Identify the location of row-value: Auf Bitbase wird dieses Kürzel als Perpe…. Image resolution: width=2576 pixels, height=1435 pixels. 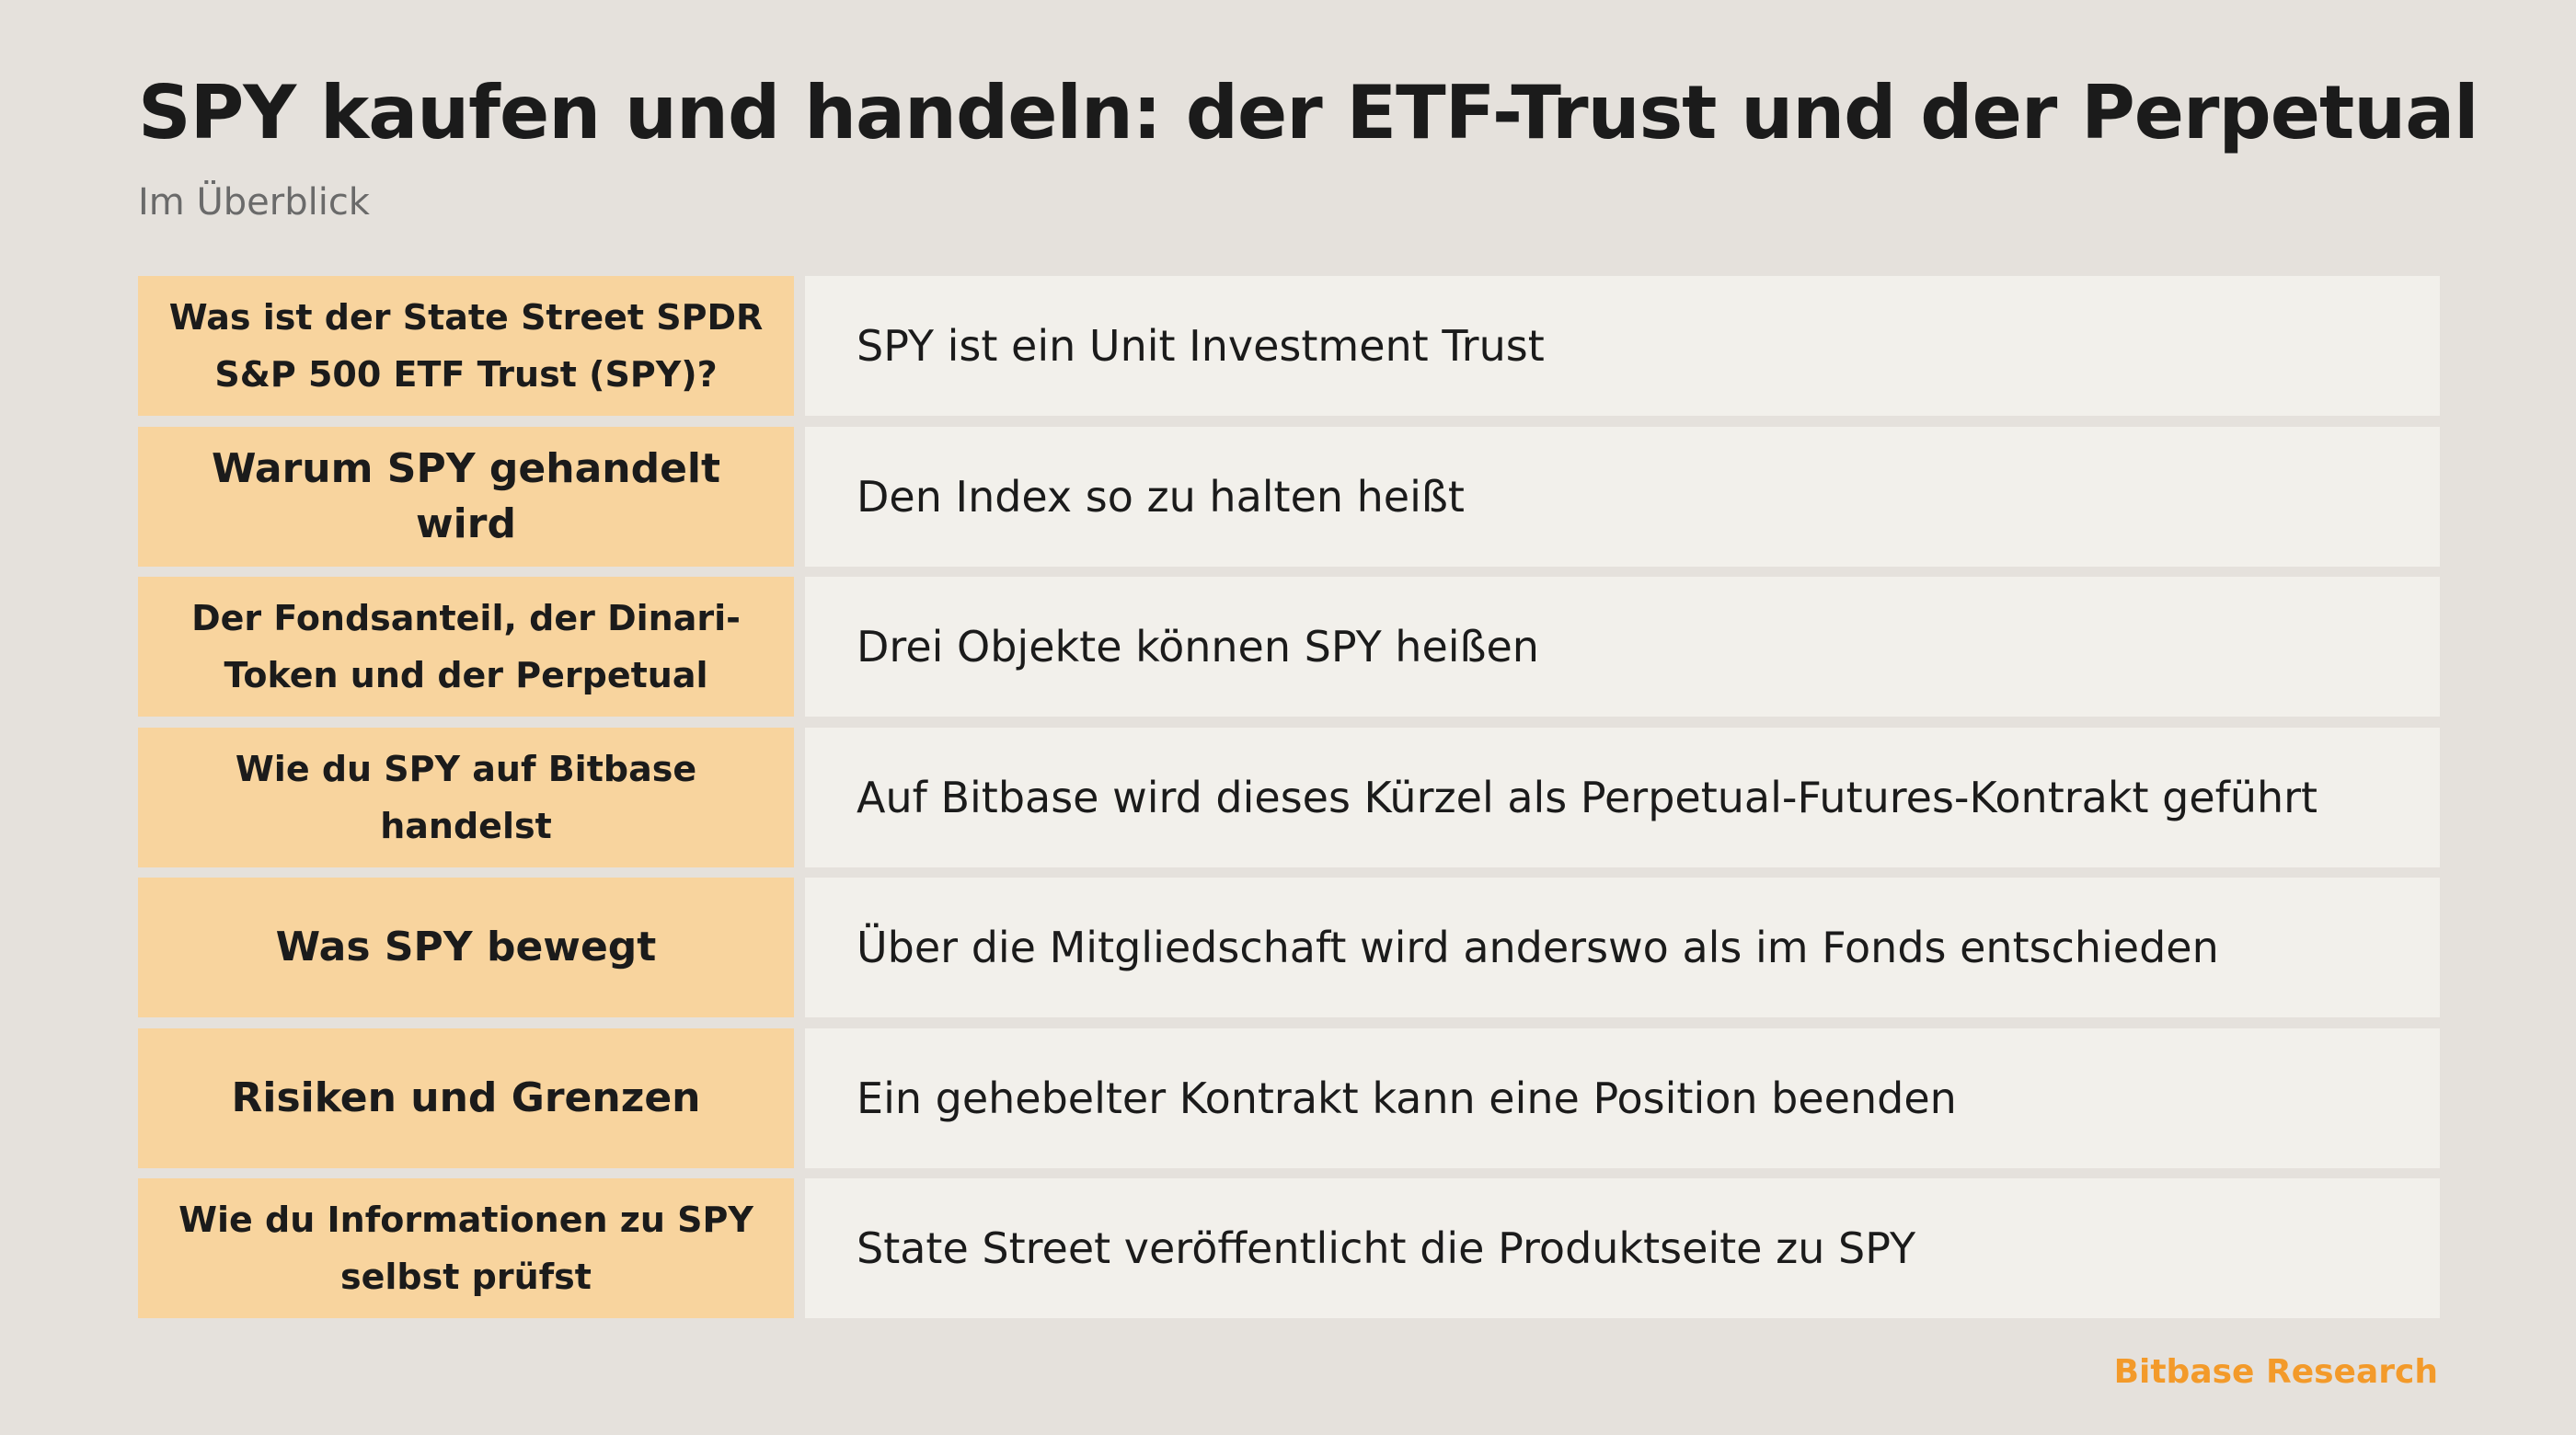
(1622, 797).